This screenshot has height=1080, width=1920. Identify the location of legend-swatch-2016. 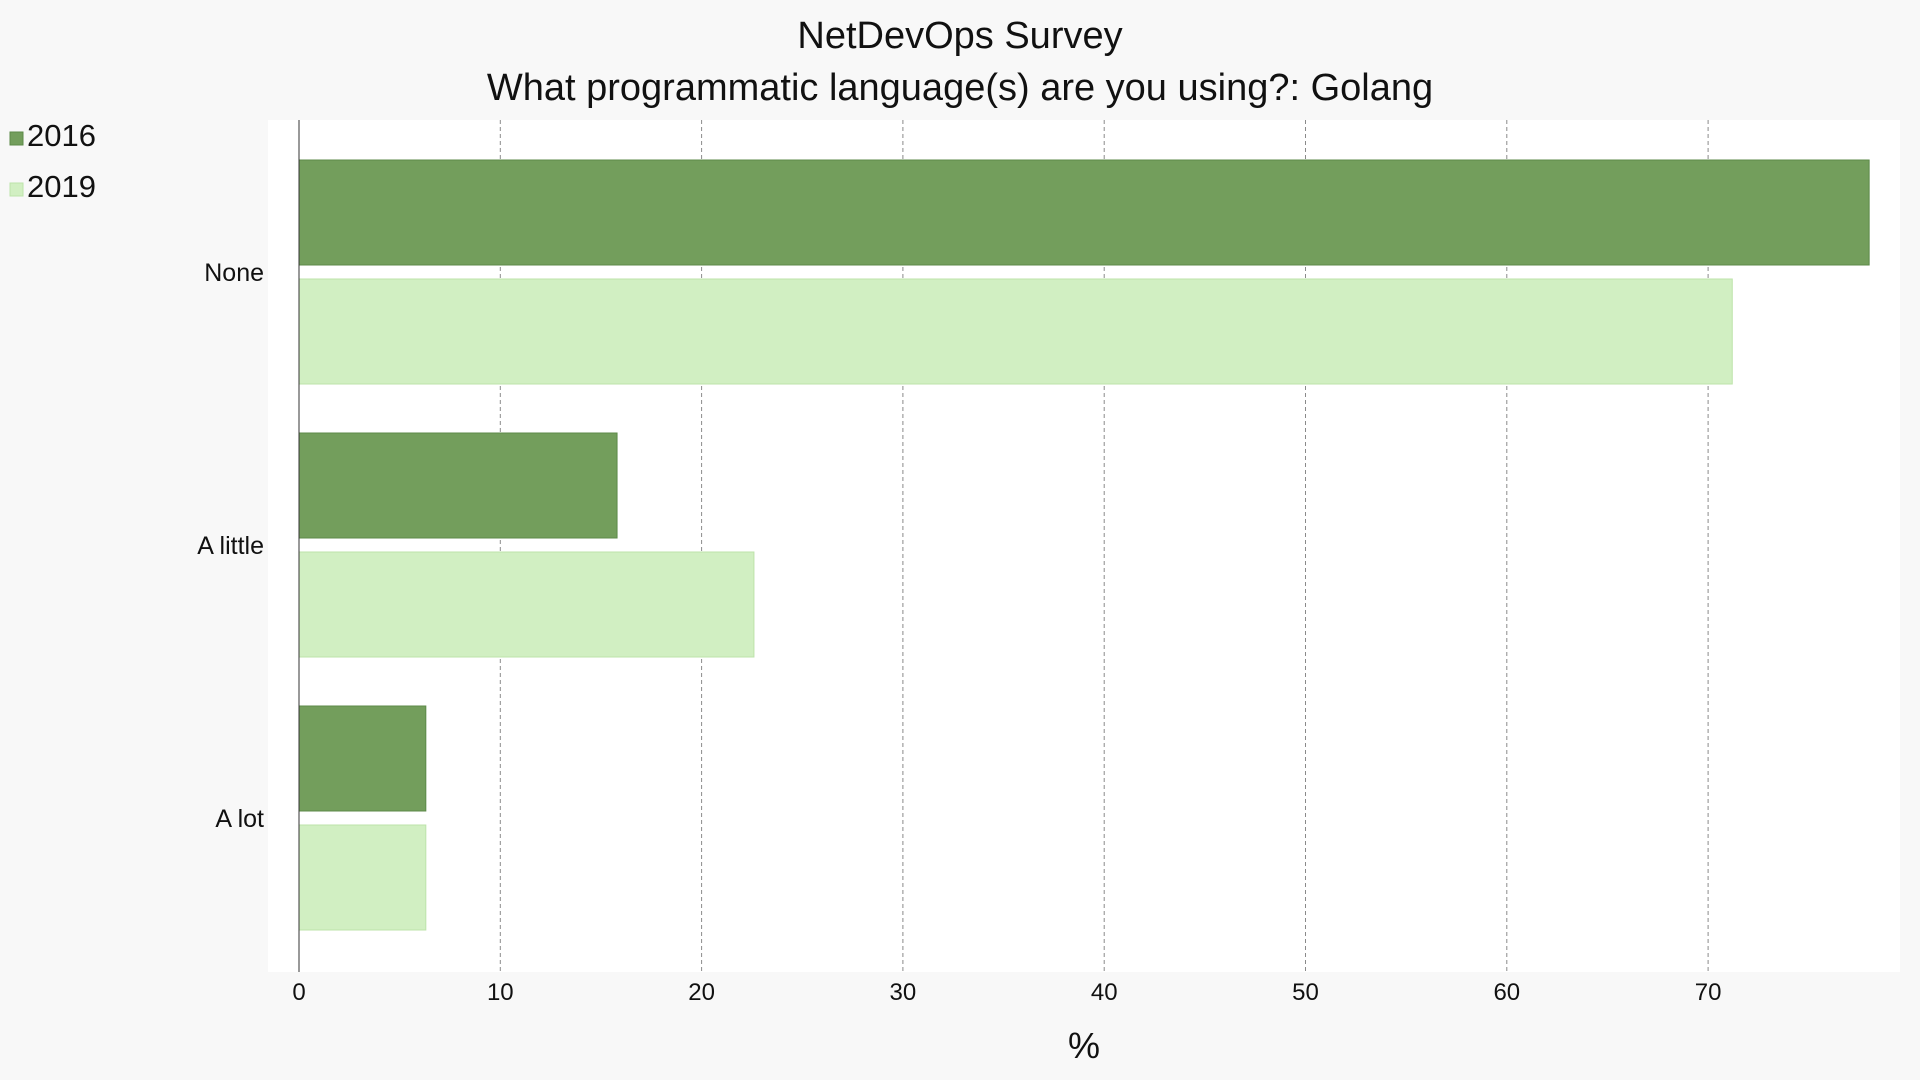
(16, 138).